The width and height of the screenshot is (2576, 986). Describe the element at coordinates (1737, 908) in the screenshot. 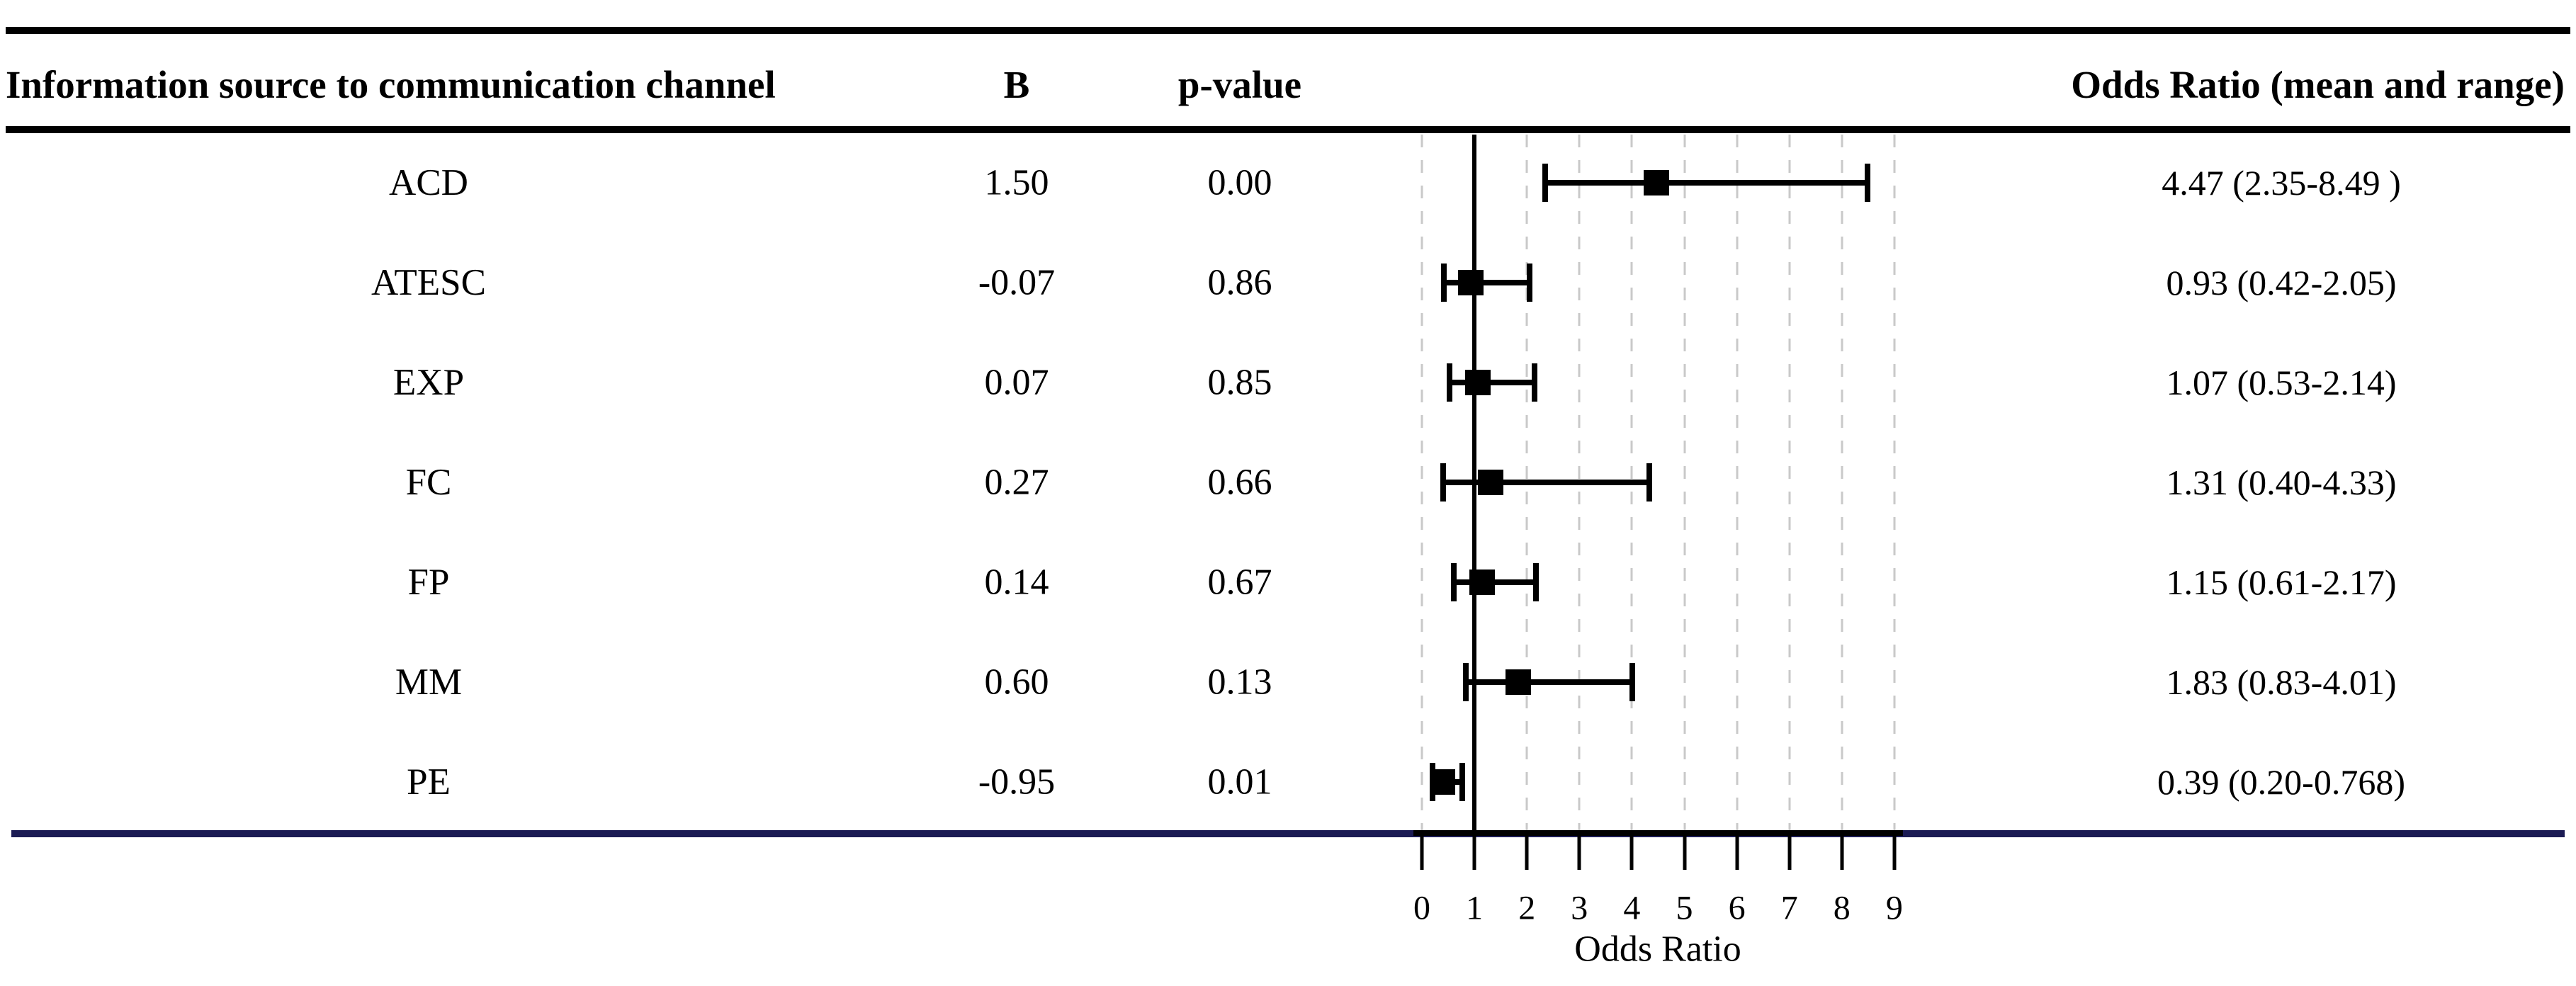

I see `axis-tick-label-6: 6` at that location.